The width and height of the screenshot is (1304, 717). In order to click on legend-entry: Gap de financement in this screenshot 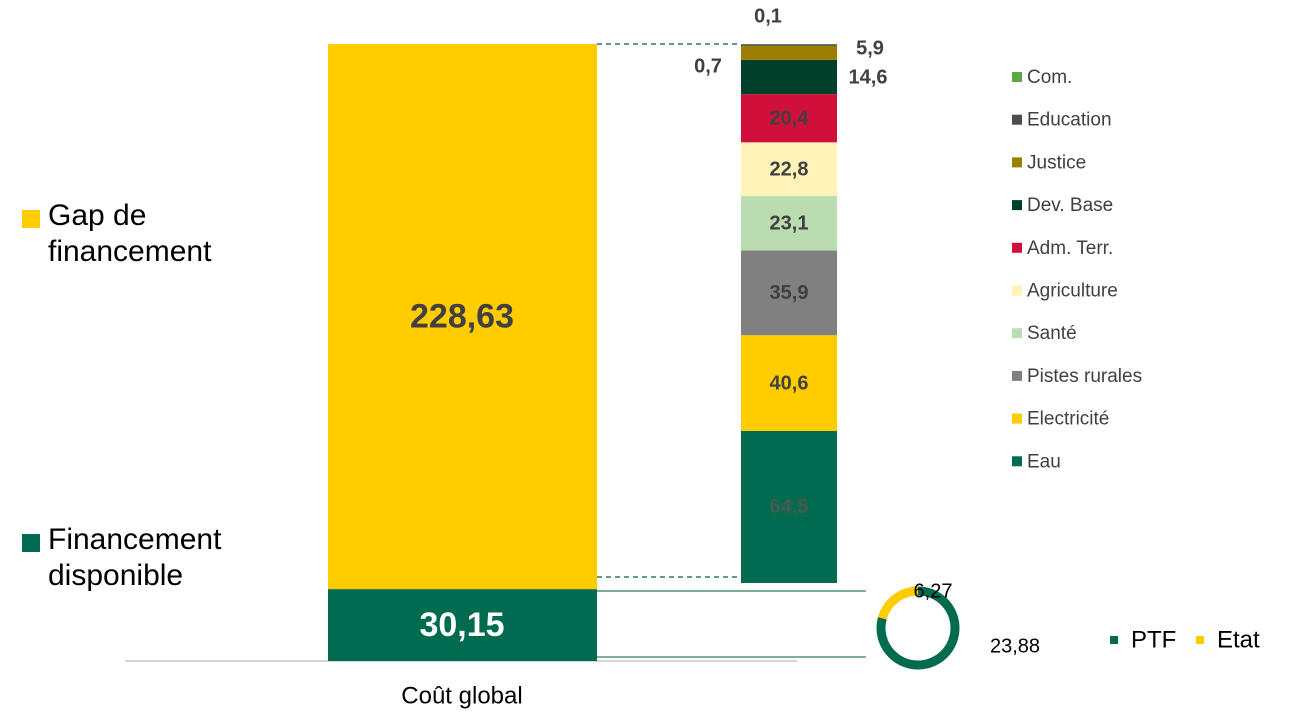, I will do `click(165, 234)`.